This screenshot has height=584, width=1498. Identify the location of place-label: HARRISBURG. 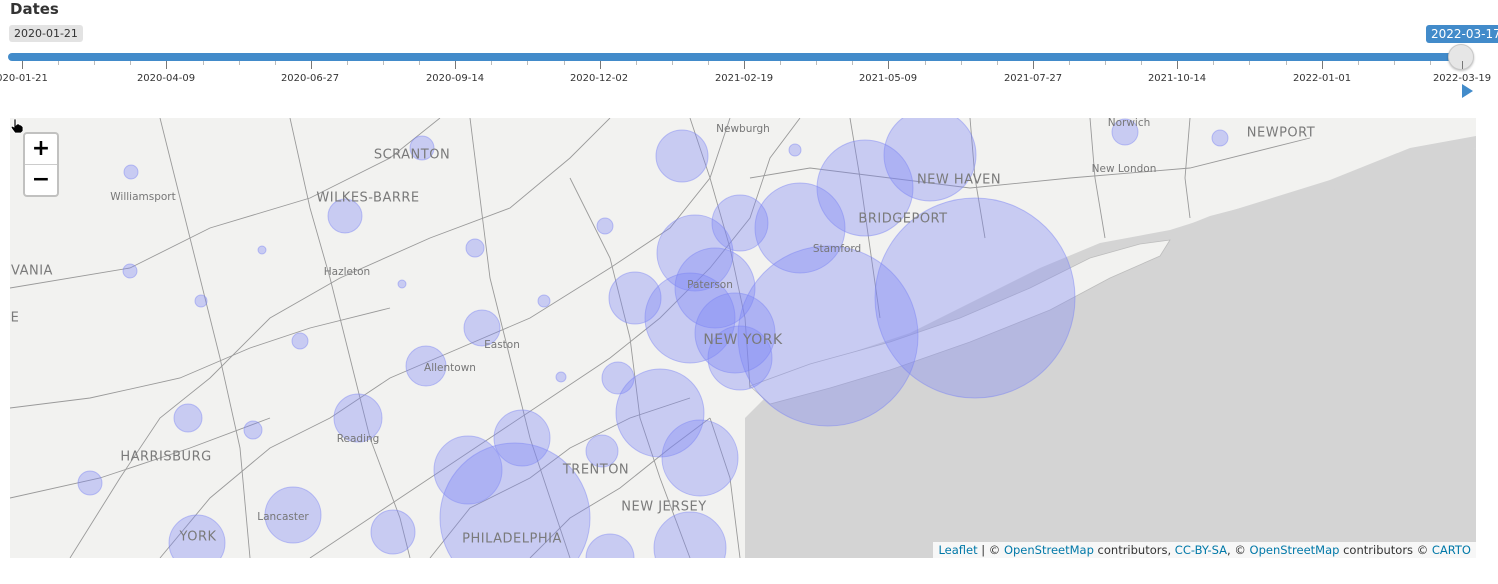
(166, 457).